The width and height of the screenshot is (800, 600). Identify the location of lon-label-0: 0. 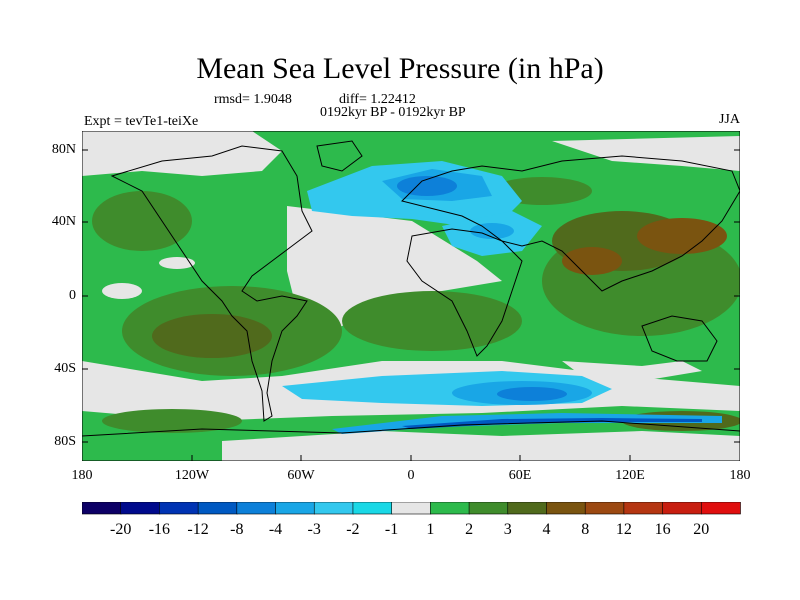
(411, 475).